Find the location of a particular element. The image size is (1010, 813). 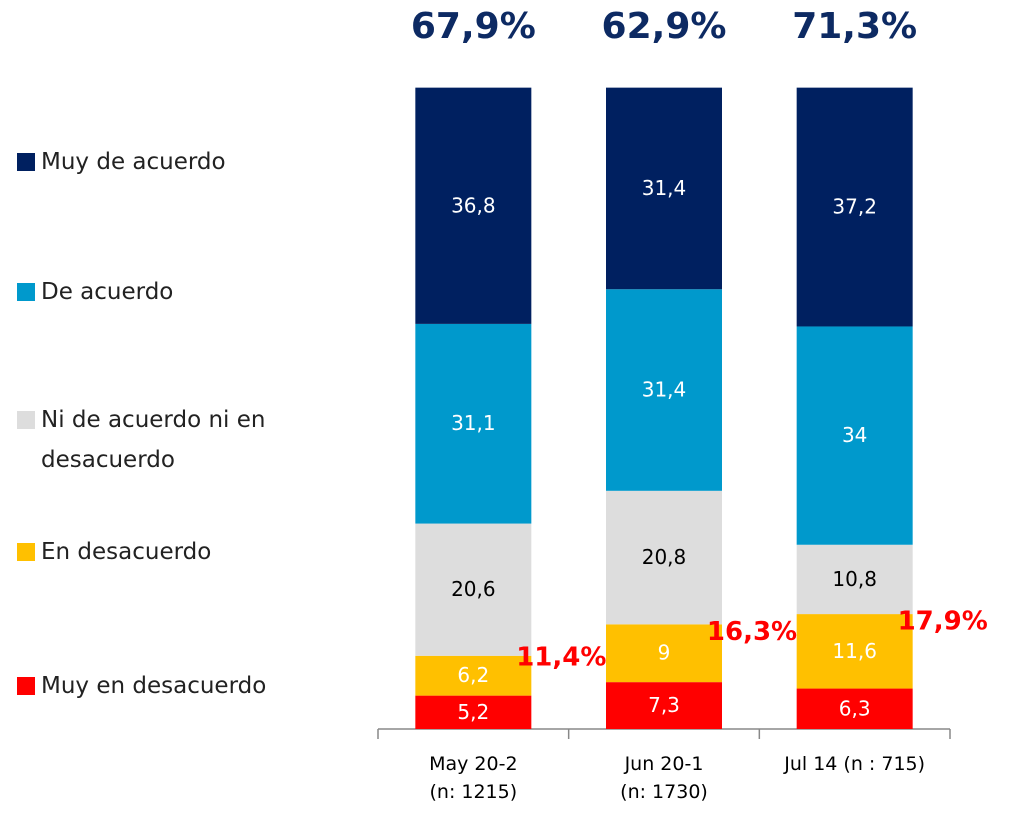

value-label: 6,2 is located at coordinates (473, 675).